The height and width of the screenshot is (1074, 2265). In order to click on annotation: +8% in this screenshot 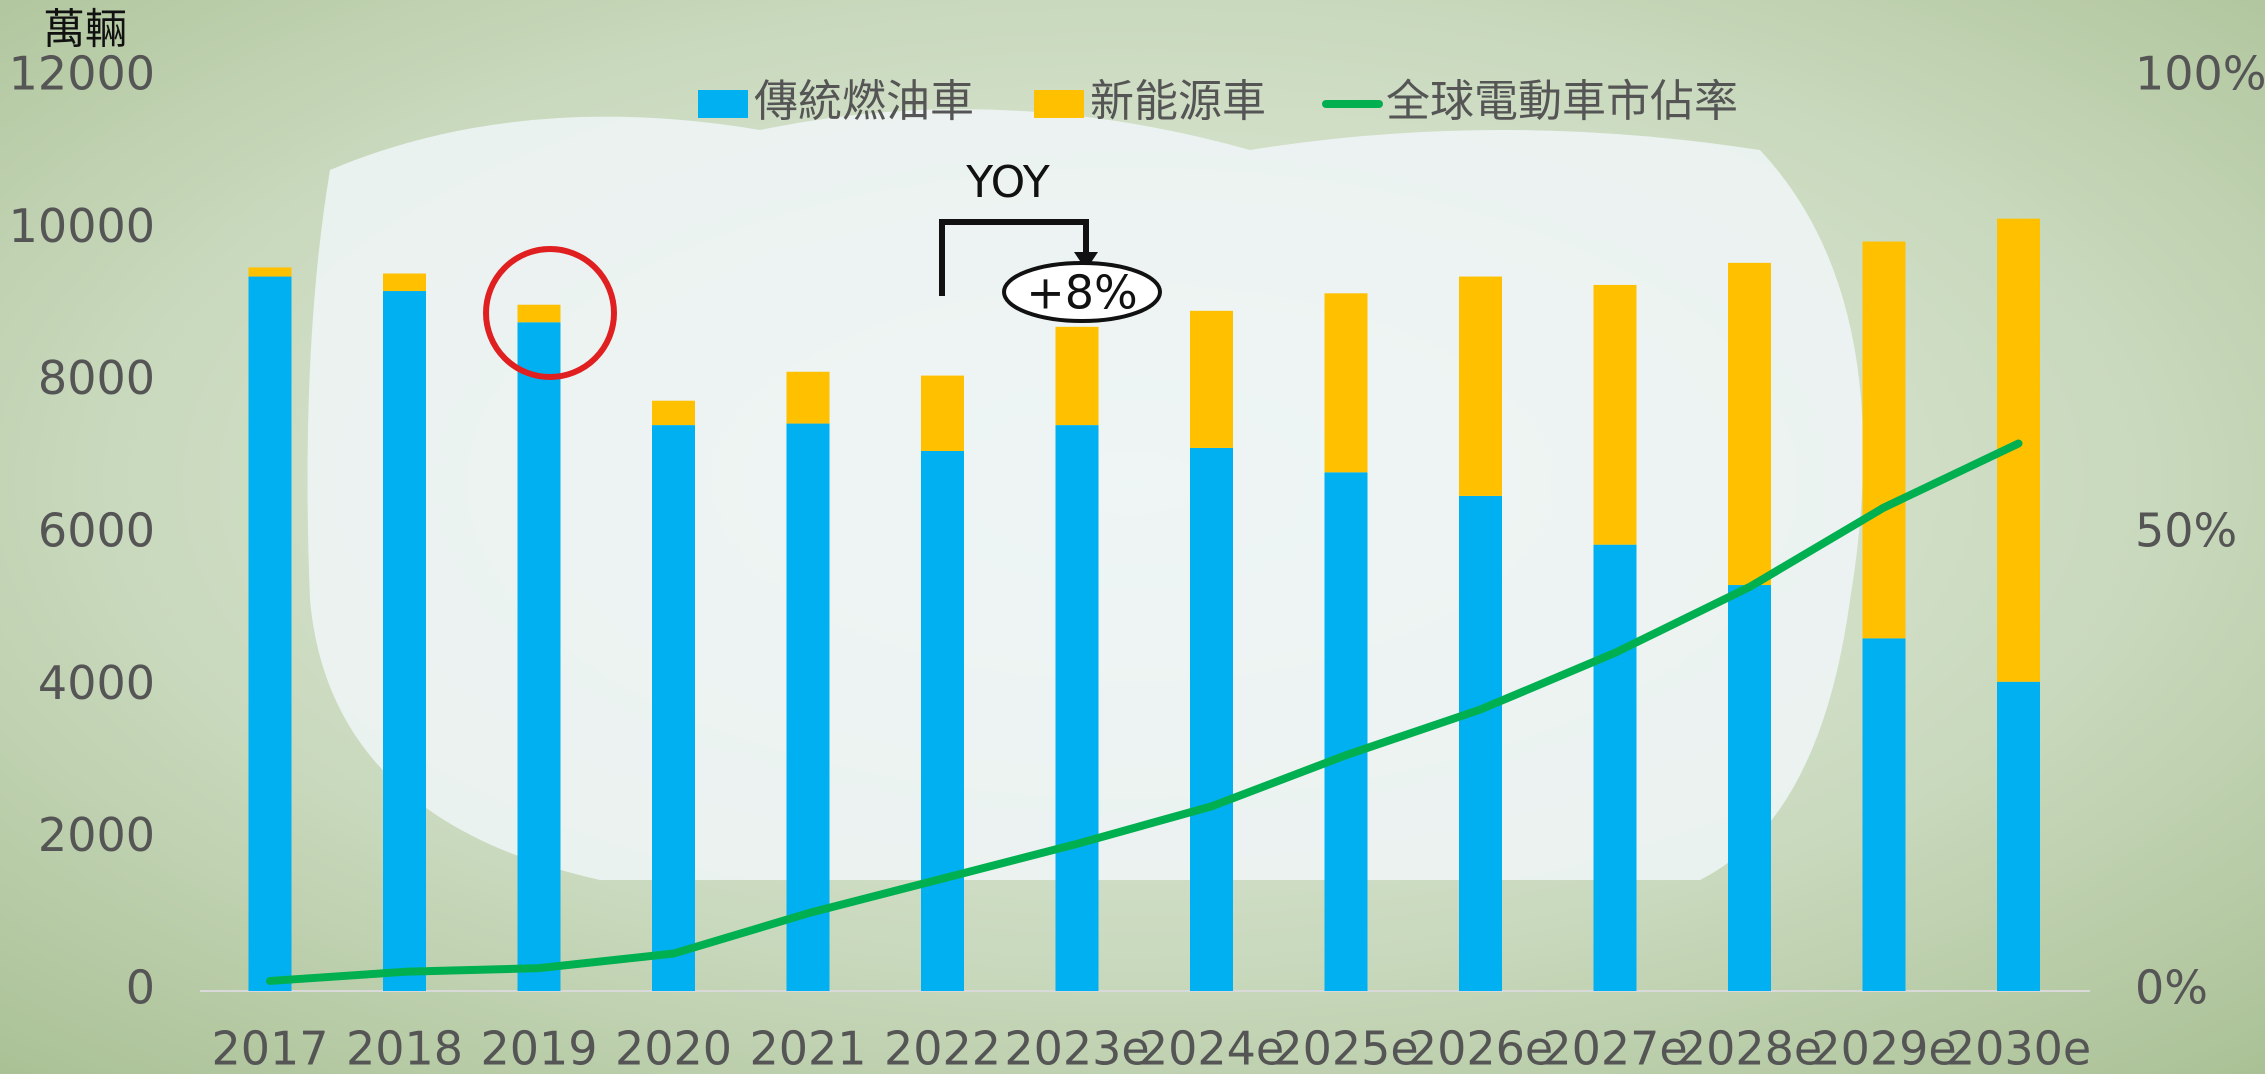, I will do `click(1082, 293)`.